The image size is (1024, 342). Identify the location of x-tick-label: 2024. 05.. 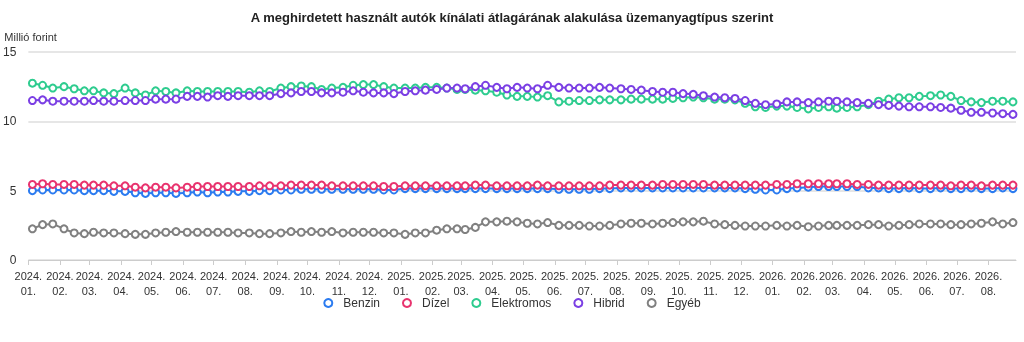
(151, 283).